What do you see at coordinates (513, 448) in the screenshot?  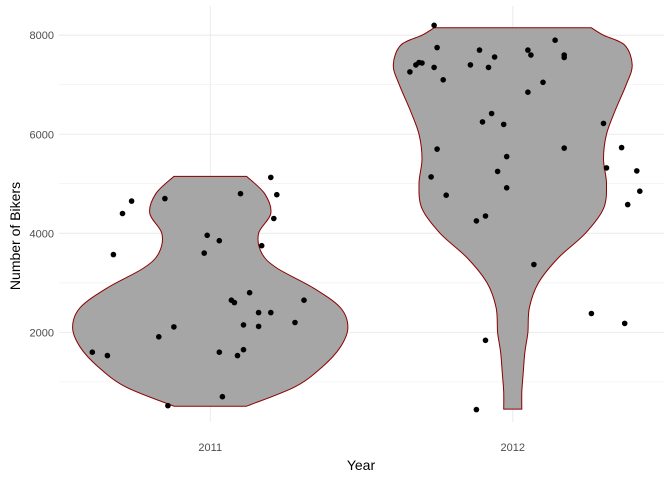 I see `x-tick-label-2012: 2012` at bounding box center [513, 448].